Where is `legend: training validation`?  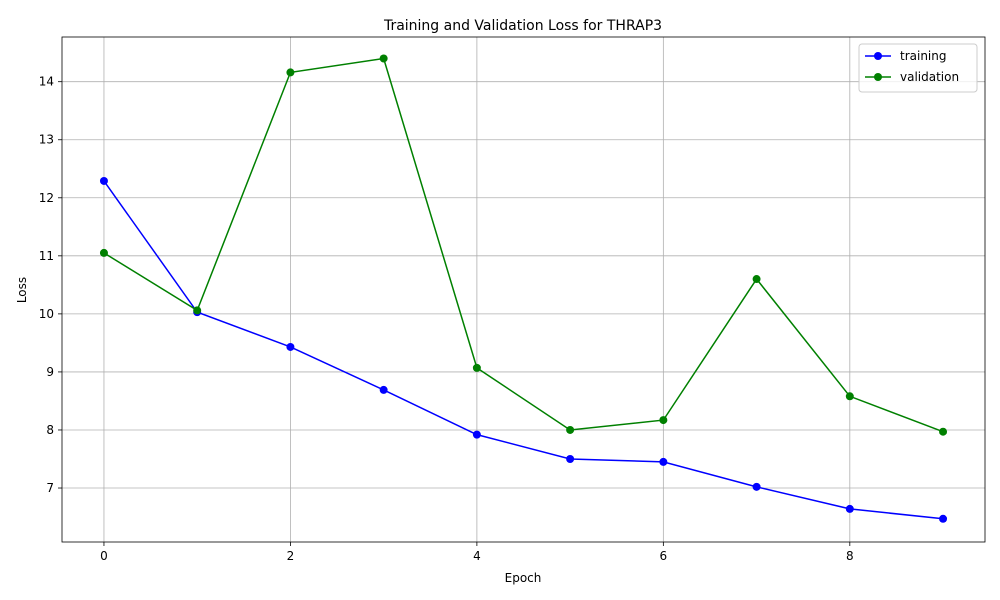 legend: training validation is located at coordinates (918, 68).